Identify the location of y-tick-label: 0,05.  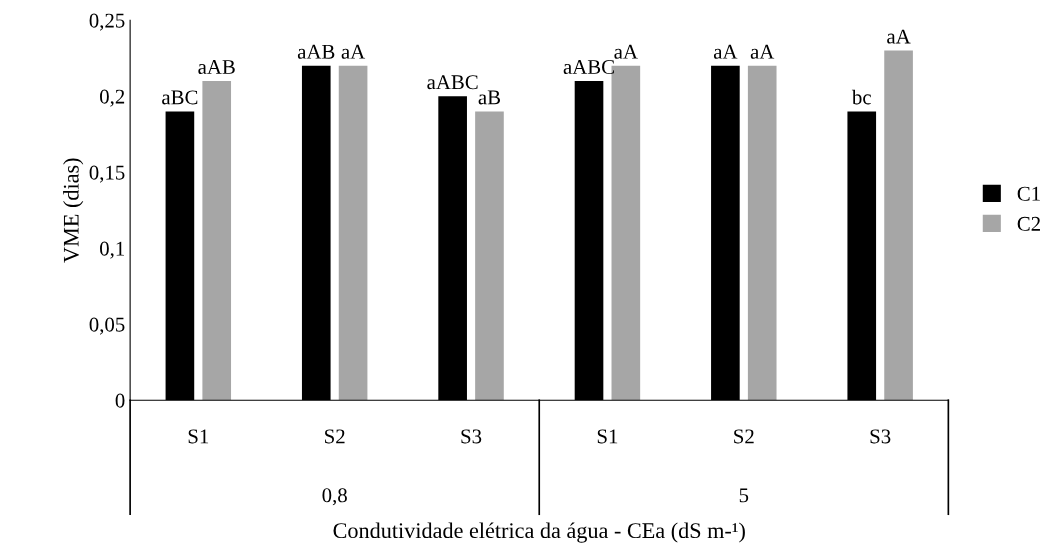
(107, 326).